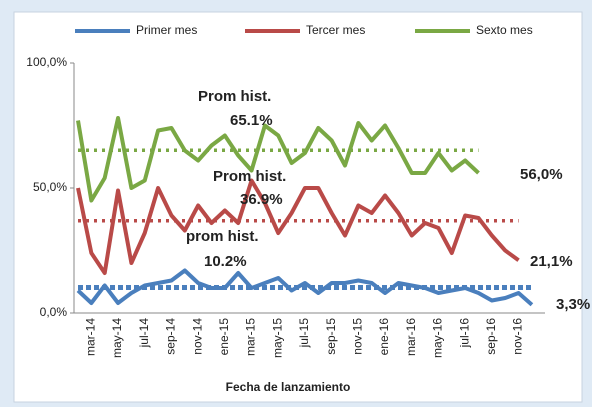 Image resolution: width=592 pixels, height=407 pixels. What do you see at coordinates (438, 338) in the screenshot?
I see `x-tick-label: may-16` at bounding box center [438, 338].